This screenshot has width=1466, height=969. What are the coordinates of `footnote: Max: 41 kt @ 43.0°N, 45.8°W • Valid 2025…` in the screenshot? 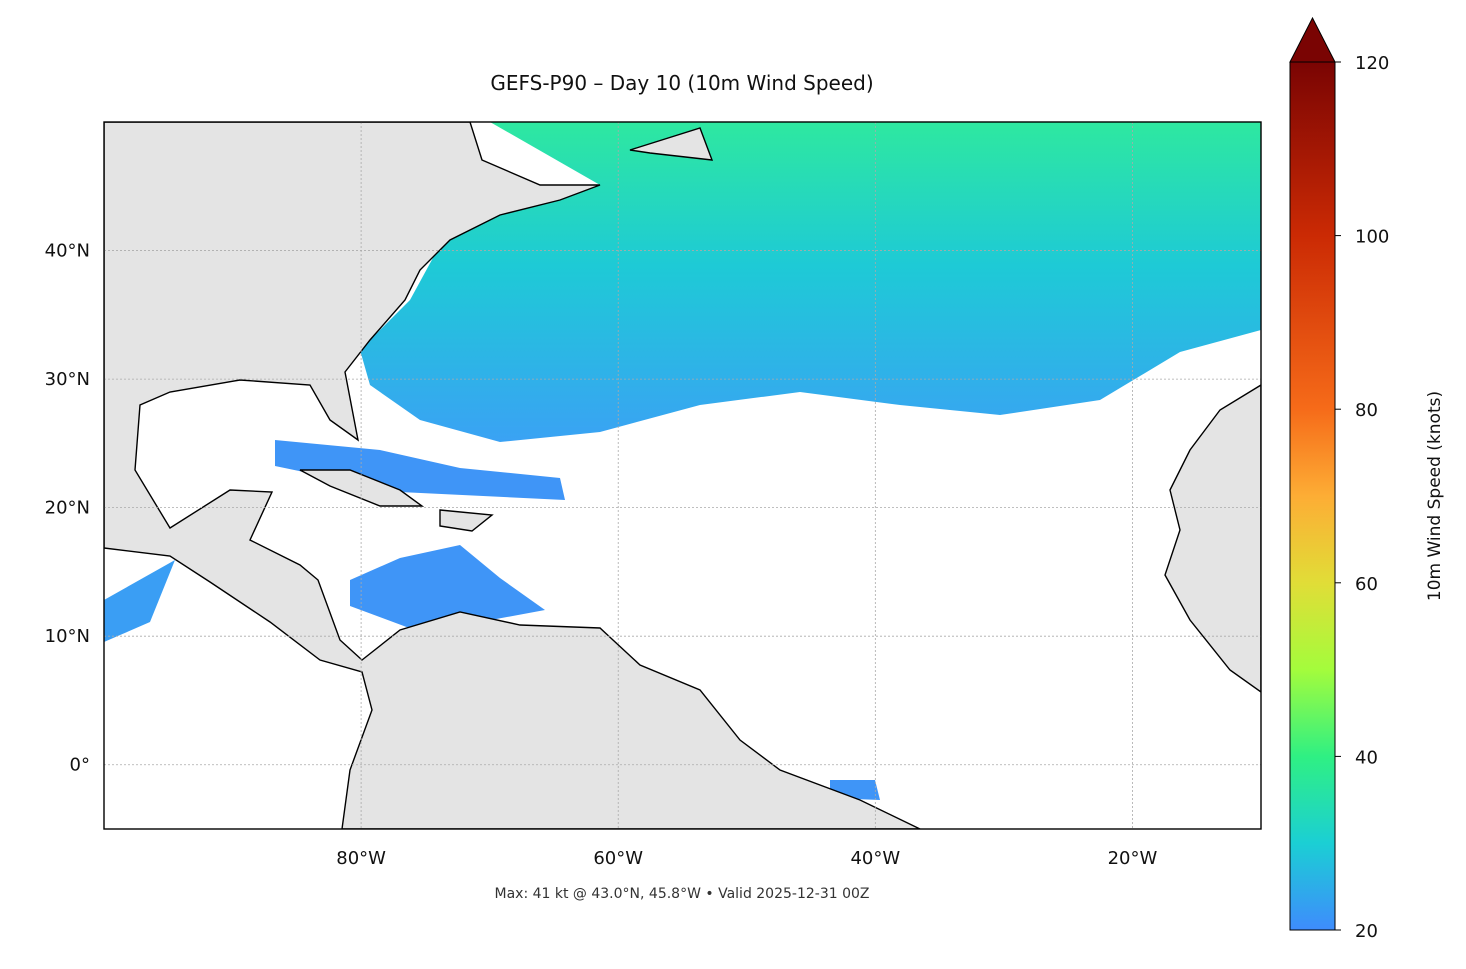 It's located at (682, 894).